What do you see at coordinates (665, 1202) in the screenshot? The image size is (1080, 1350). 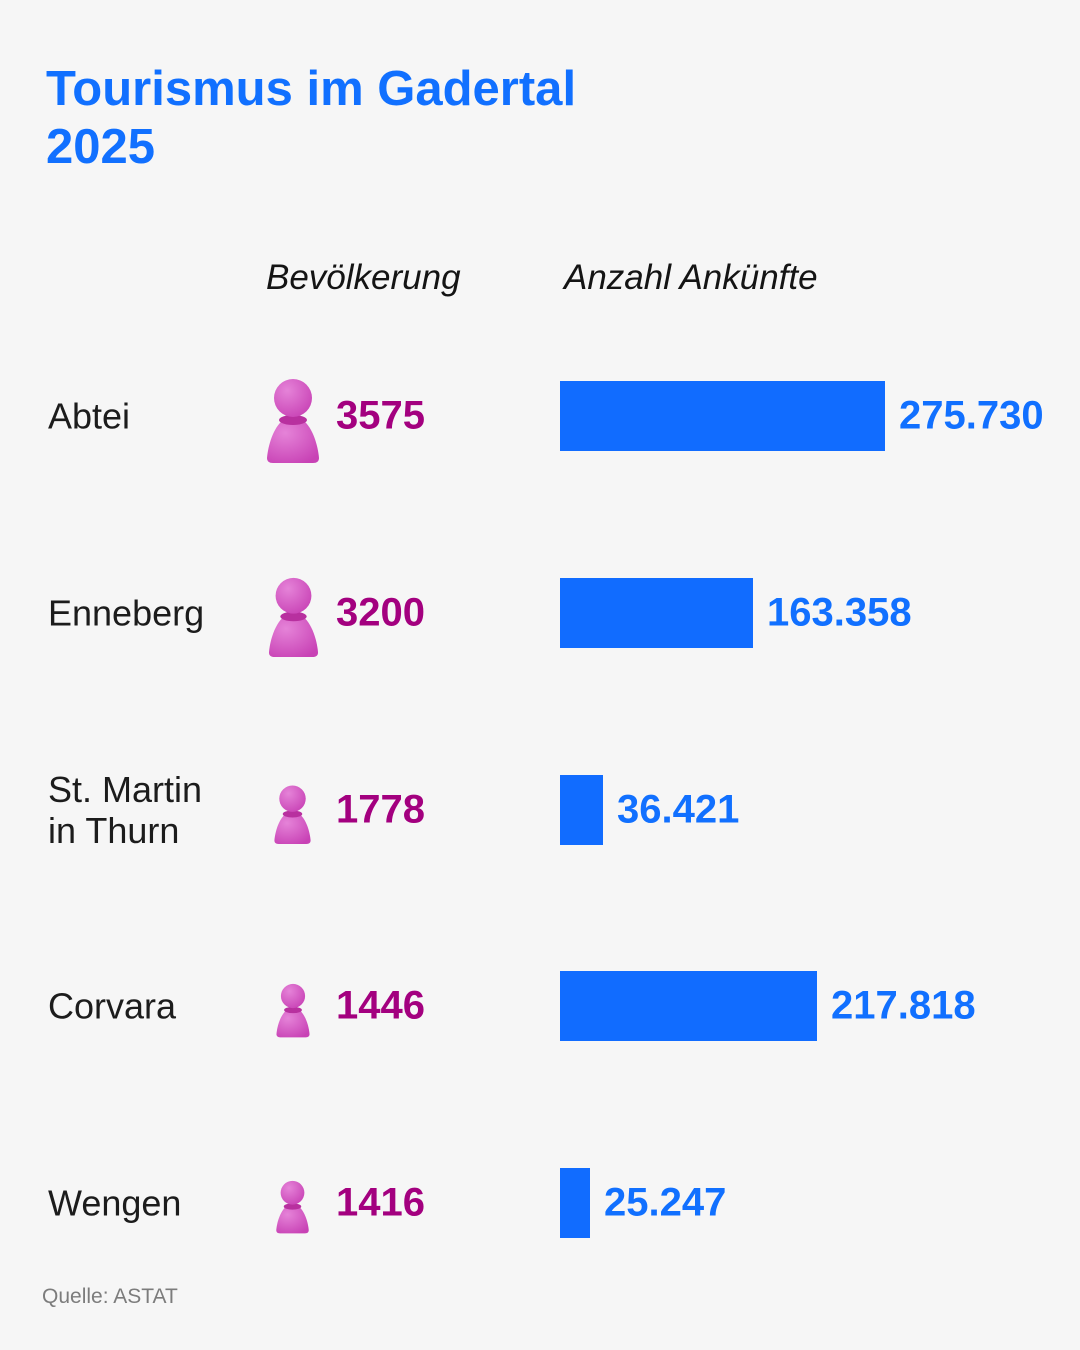 I see `arrivals-value-label: 25.247` at bounding box center [665, 1202].